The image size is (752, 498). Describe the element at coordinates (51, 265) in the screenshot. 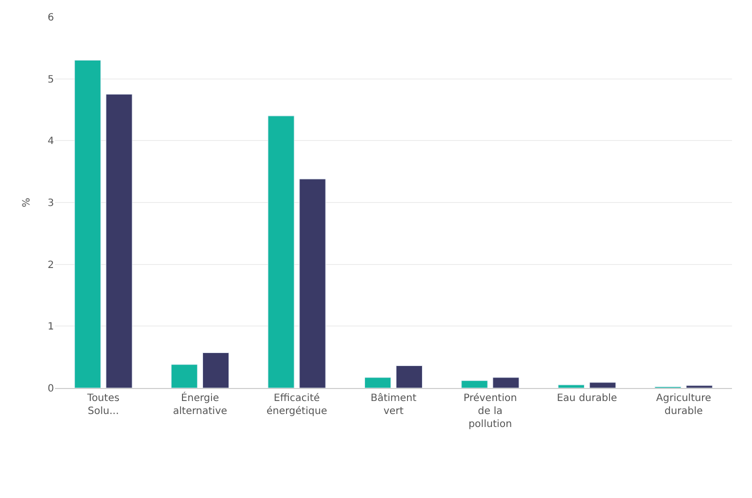

I see `y-tick-label: 2` at that location.